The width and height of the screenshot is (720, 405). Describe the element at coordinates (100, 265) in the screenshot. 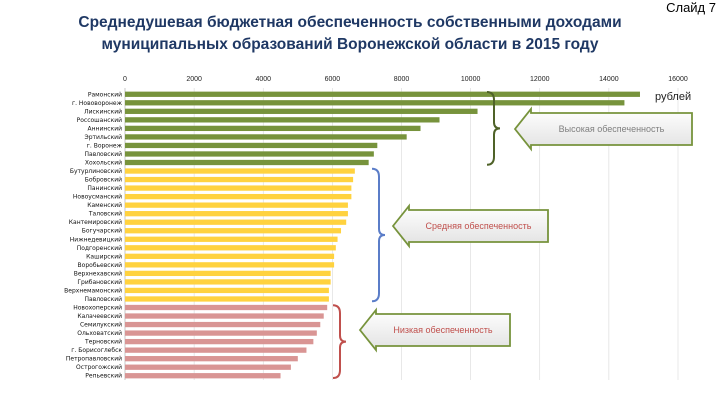

I see `category-label: Воробьевский` at that location.